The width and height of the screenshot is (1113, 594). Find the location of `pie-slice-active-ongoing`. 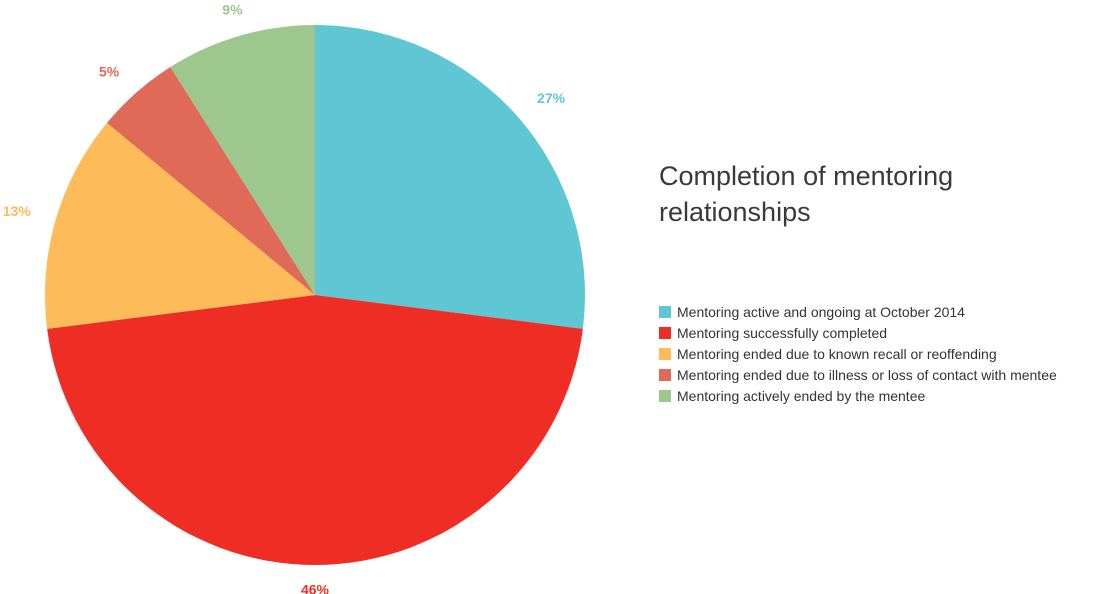

pie-slice-active-ongoing is located at coordinates (450, 177).